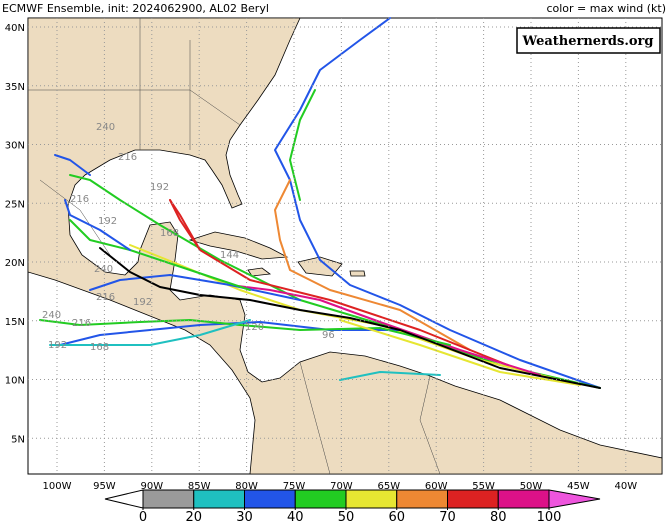 The image size is (670, 526). What do you see at coordinates (244, 517) in the screenshot?
I see `colorbar-tick-label: 30` at bounding box center [244, 517].